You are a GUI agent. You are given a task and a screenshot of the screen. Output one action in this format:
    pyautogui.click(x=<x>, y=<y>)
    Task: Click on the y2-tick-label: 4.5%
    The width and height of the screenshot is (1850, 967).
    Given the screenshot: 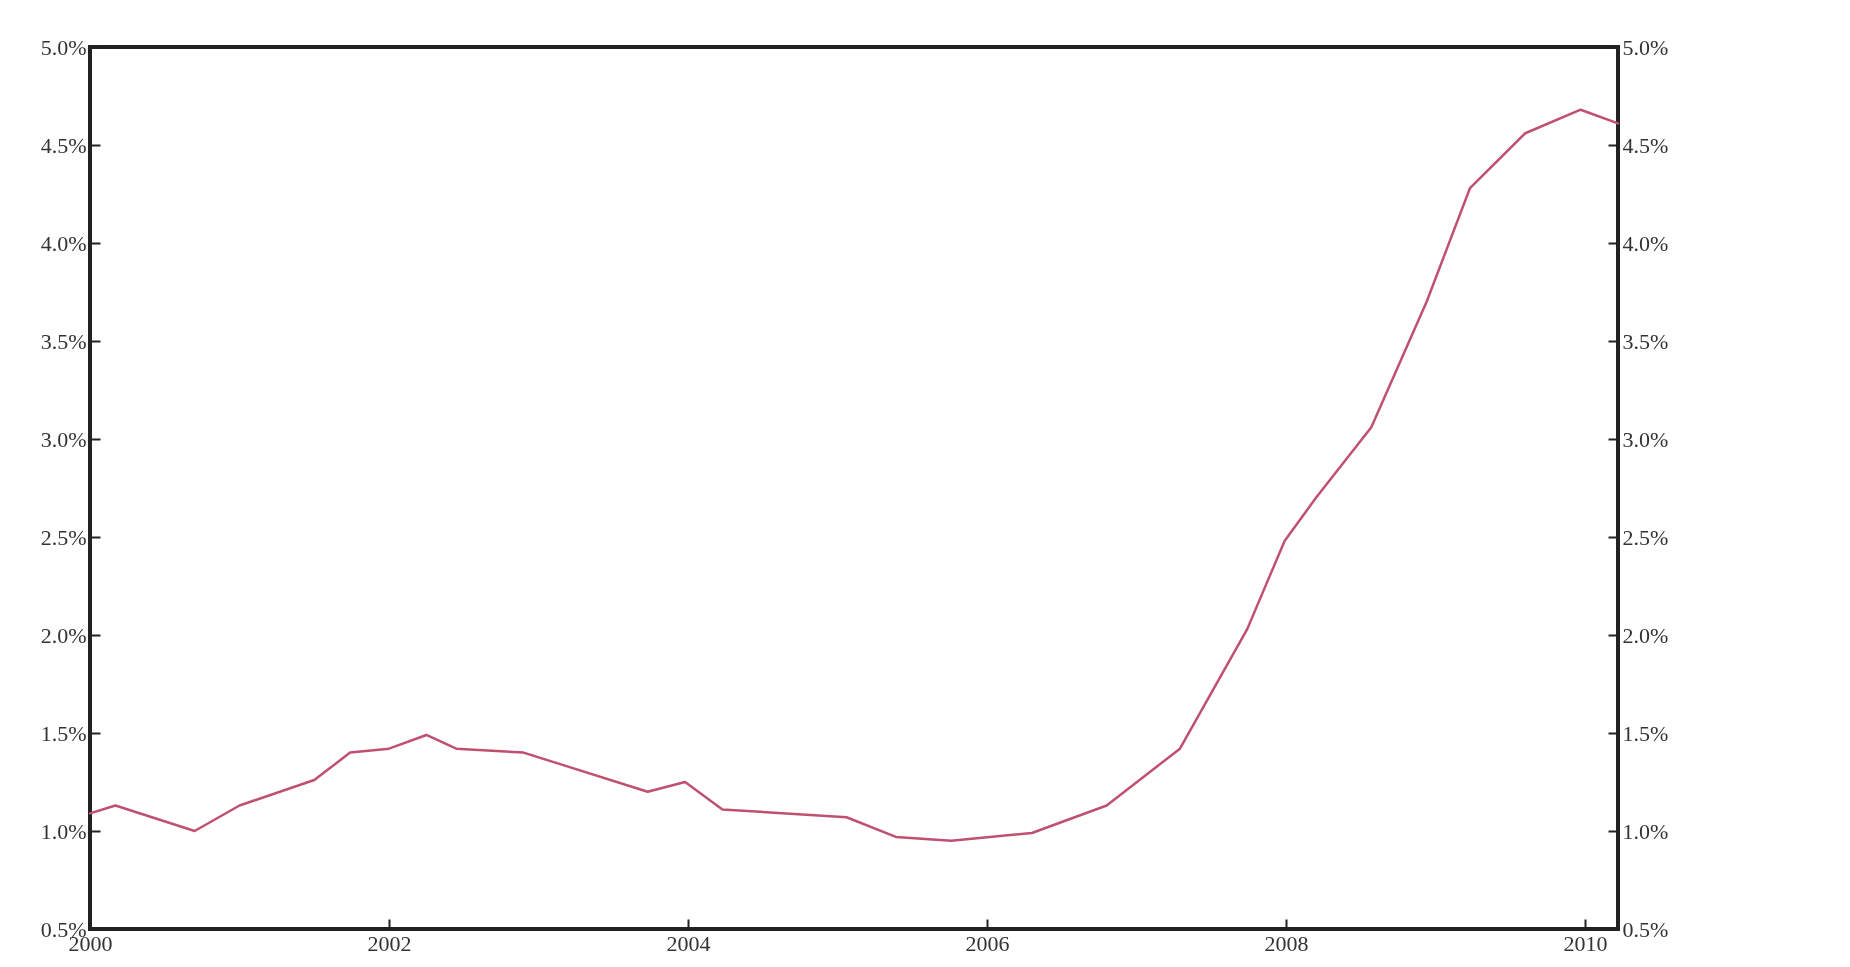 What is the action you would take?
    pyautogui.click(x=1645, y=145)
    